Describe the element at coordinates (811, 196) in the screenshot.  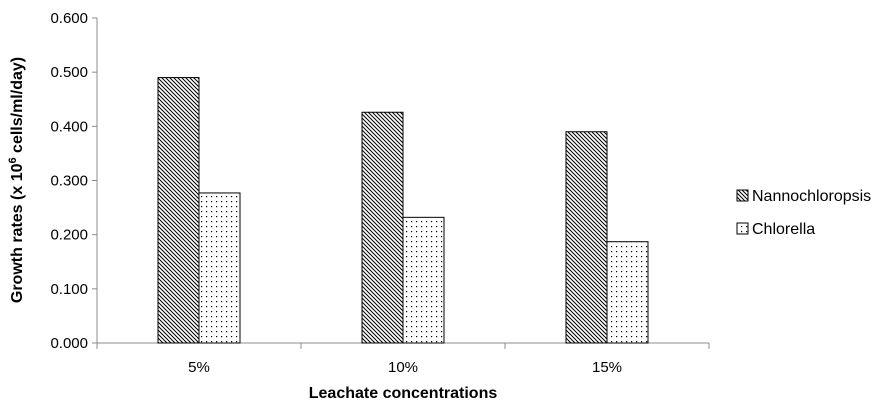
I see `legend-label-nannochloropsis: Nannochloropsis` at that location.